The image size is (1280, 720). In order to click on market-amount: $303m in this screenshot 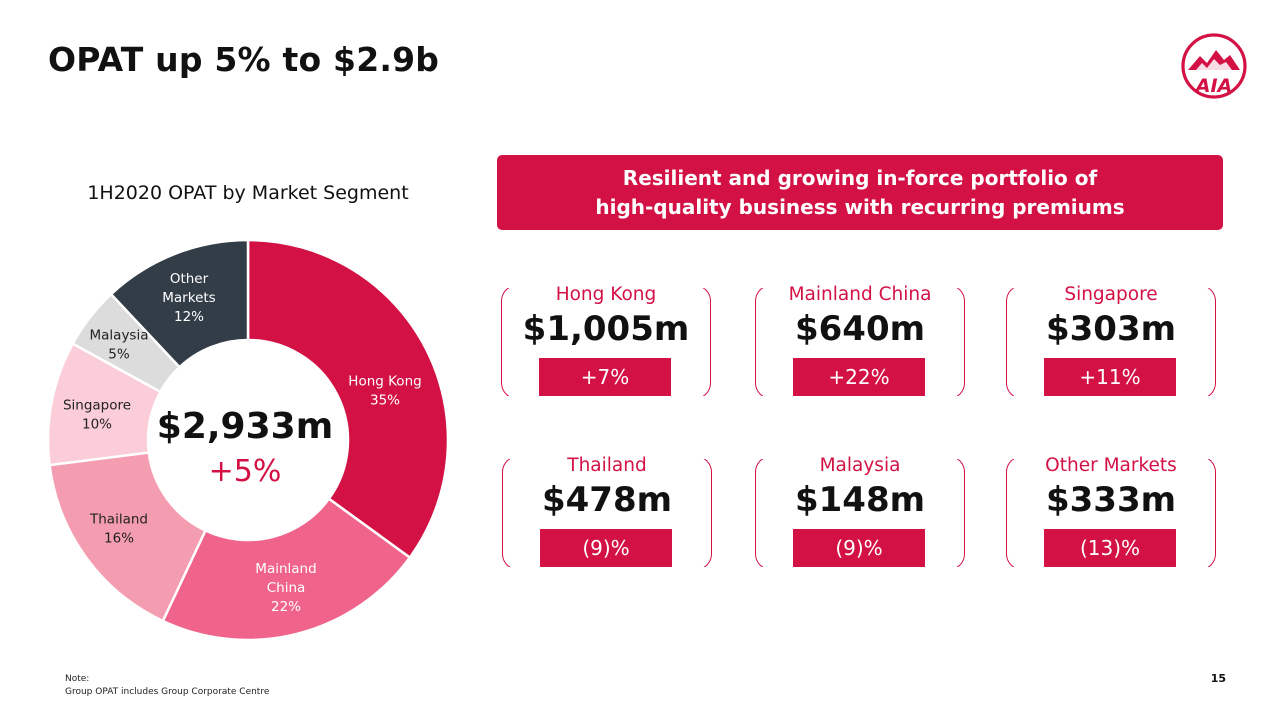, I will do `click(1111, 329)`.